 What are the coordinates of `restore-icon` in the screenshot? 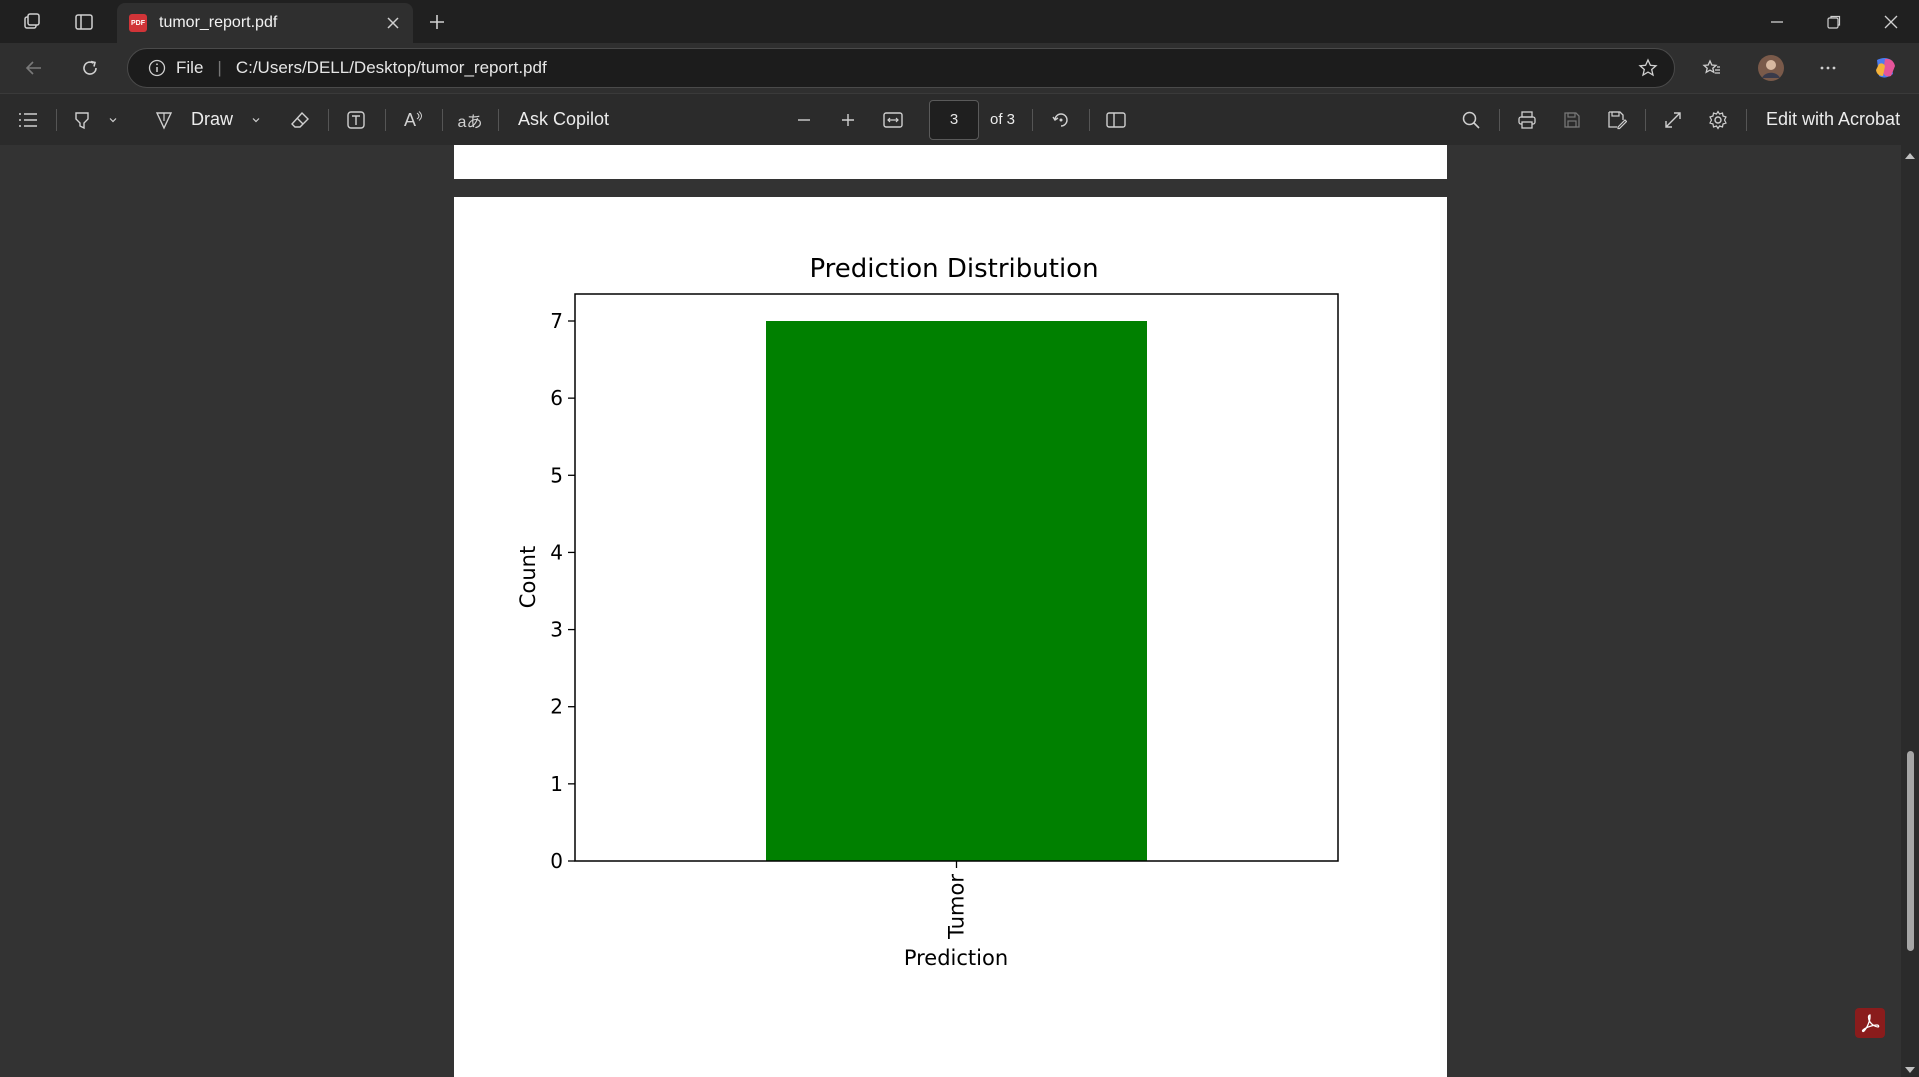 It's located at (1834, 22).